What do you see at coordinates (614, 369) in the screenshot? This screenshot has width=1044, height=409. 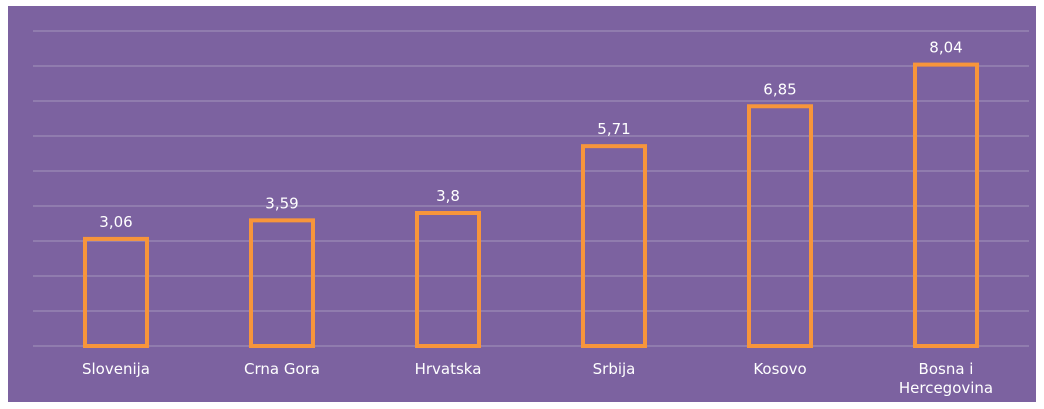 I see `x-tick-label: Srbija` at bounding box center [614, 369].